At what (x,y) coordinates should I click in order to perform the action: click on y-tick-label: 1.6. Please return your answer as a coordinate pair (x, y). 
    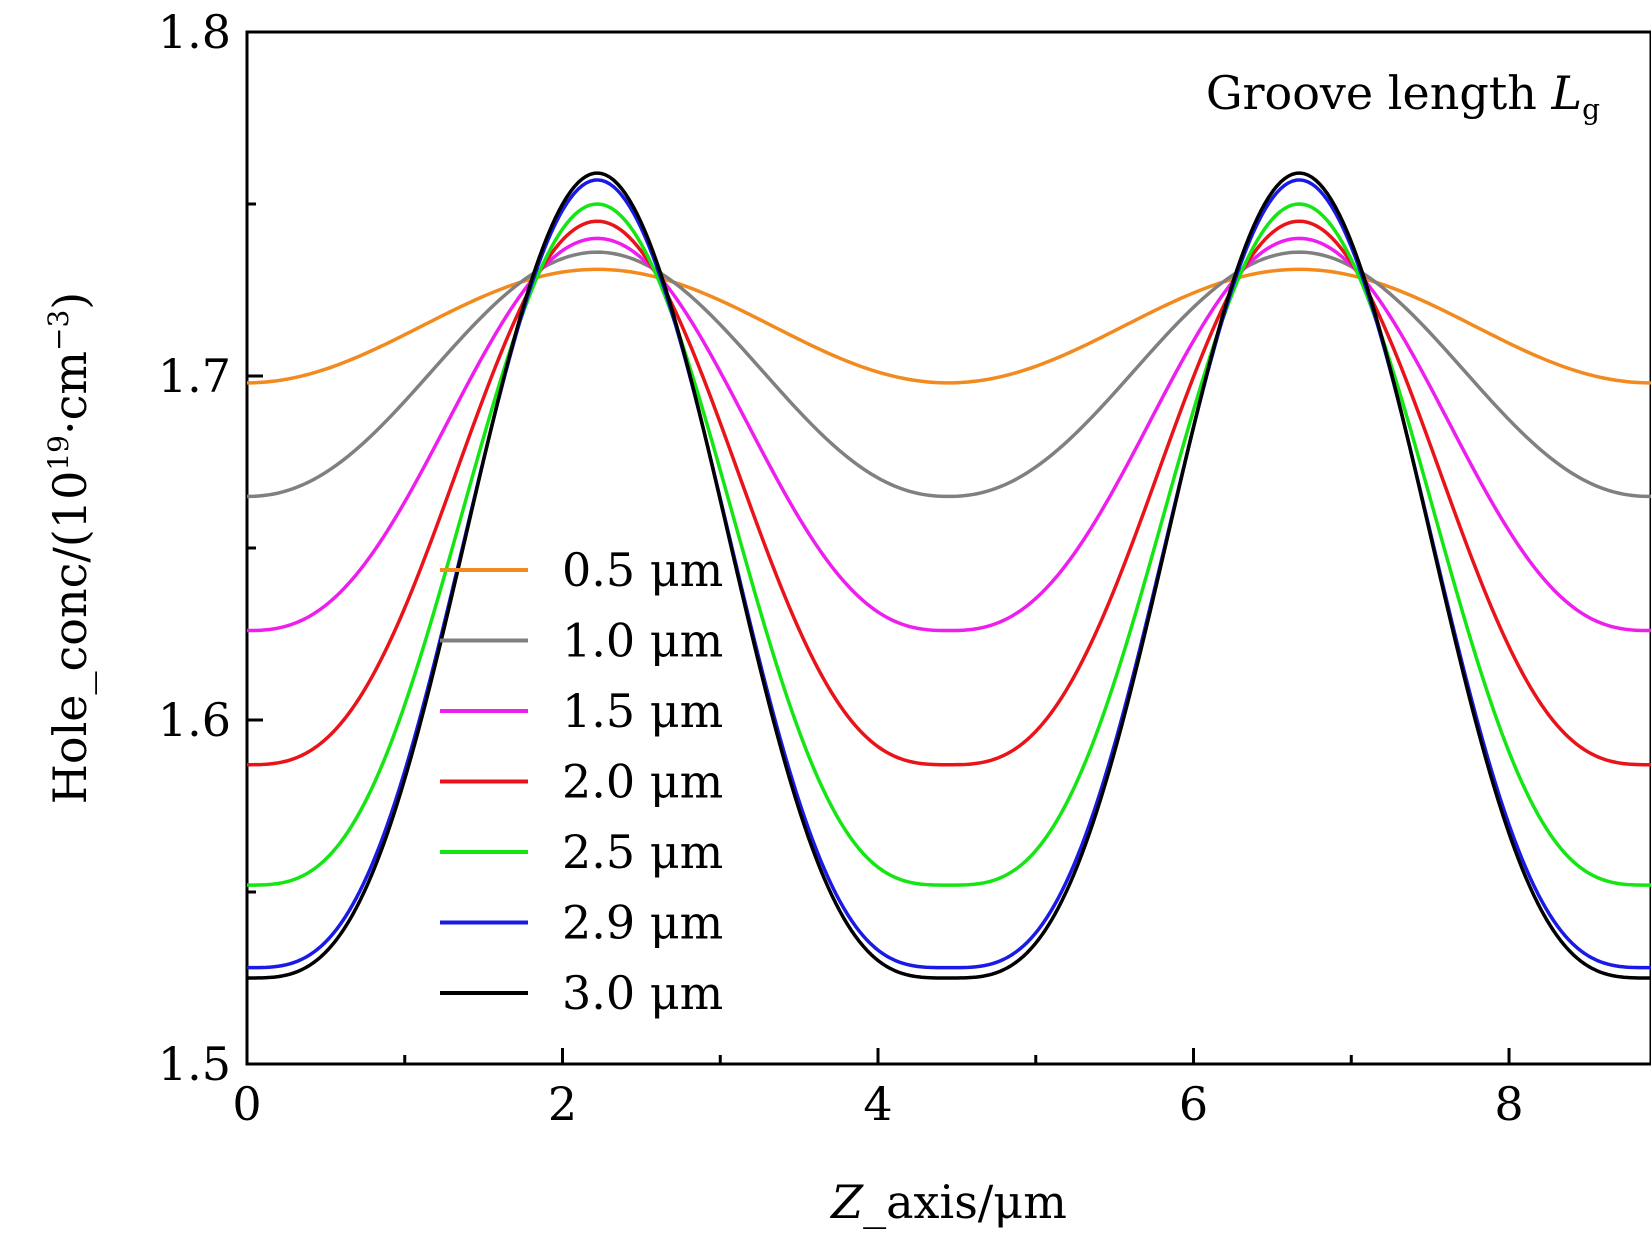
    Looking at the image, I should click on (194, 720).